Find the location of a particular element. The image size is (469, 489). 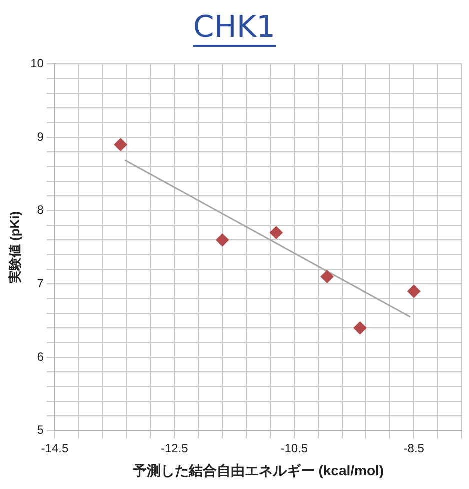

y-axis-title: 実験値 (pKi) is located at coordinates (14, 248).